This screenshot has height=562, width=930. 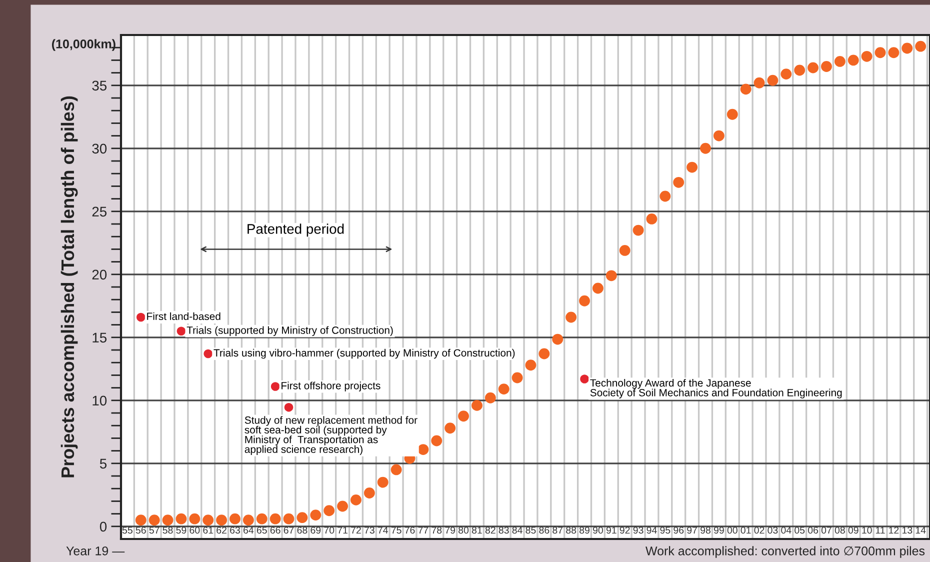 I want to click on x-tick-label: 64, so click(x=249, y=530).